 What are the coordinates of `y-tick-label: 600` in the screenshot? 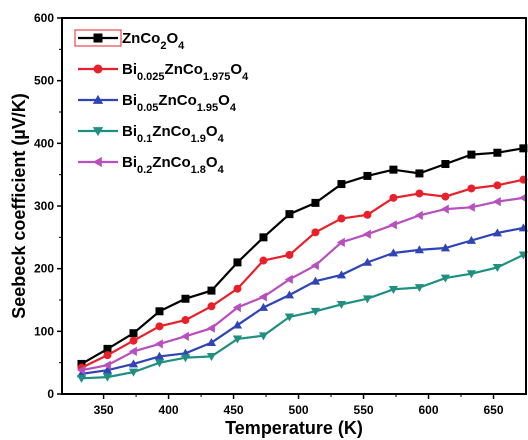 It's located at (44, 18).